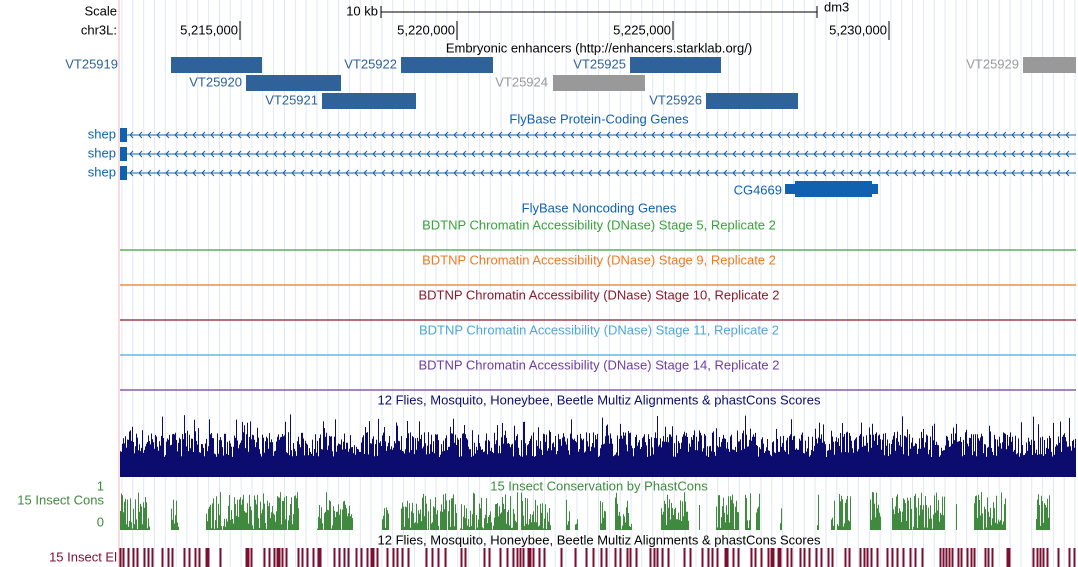 The width and height of the screenshot is (1078, 567). What do you see at coordinates (599, 118) in the screenshot?
I see `track-title: FlyBase Protein-Coding Genes` at bounding box center [599, 118].